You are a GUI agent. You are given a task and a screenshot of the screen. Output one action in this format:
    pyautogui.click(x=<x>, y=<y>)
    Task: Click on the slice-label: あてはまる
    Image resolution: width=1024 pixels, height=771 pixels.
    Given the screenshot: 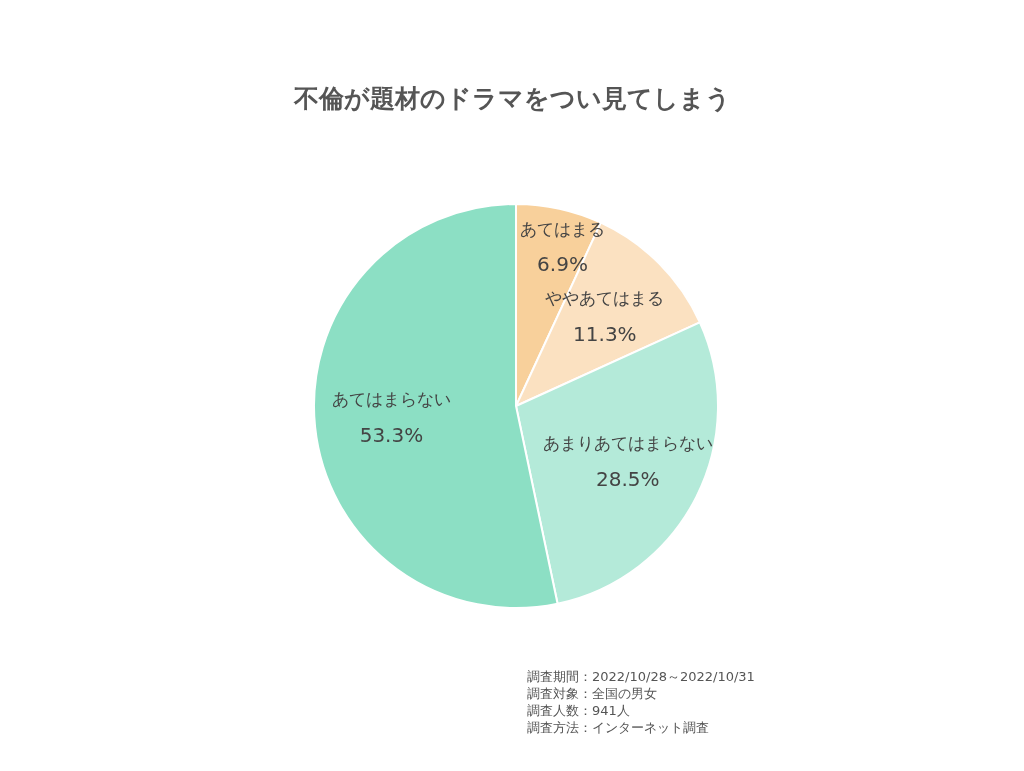 What is the action you would take?
    pyautogui.click(x=562, y=228)
    